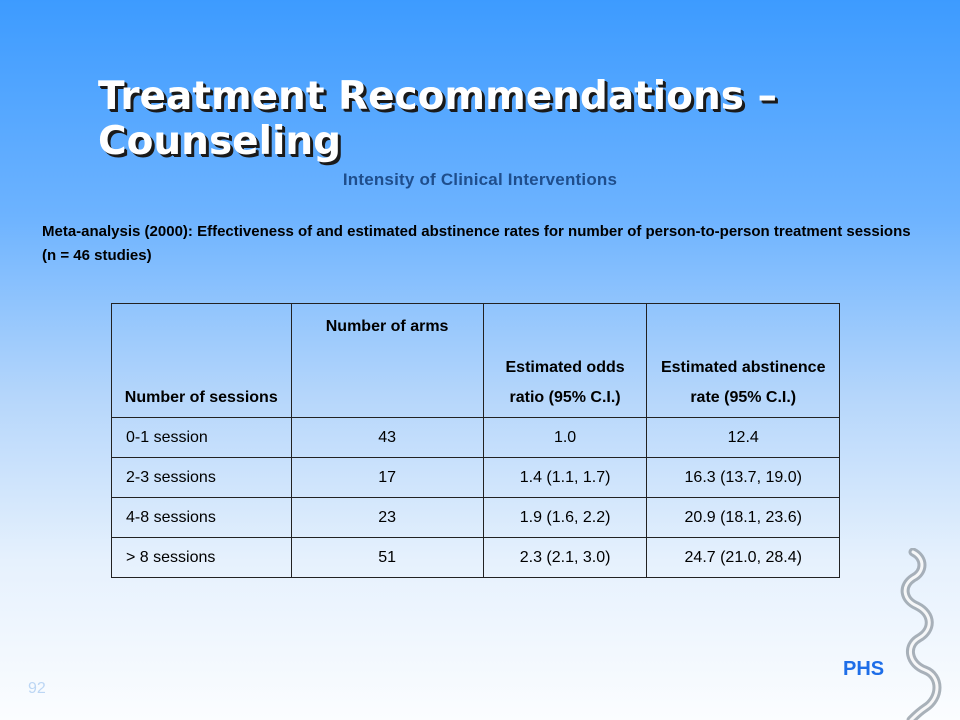 The image size is (960, 720). I want to click on header-odds-ratio: Estimated odds ratio (95% C.I.), so click(565, 360).